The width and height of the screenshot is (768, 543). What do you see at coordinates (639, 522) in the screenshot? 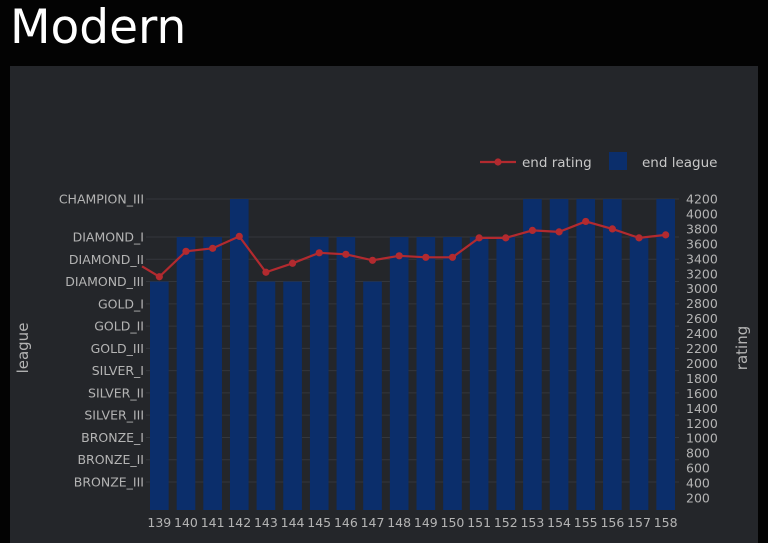
I see `x-tick-157: 157` at bounding box center [639, 522].